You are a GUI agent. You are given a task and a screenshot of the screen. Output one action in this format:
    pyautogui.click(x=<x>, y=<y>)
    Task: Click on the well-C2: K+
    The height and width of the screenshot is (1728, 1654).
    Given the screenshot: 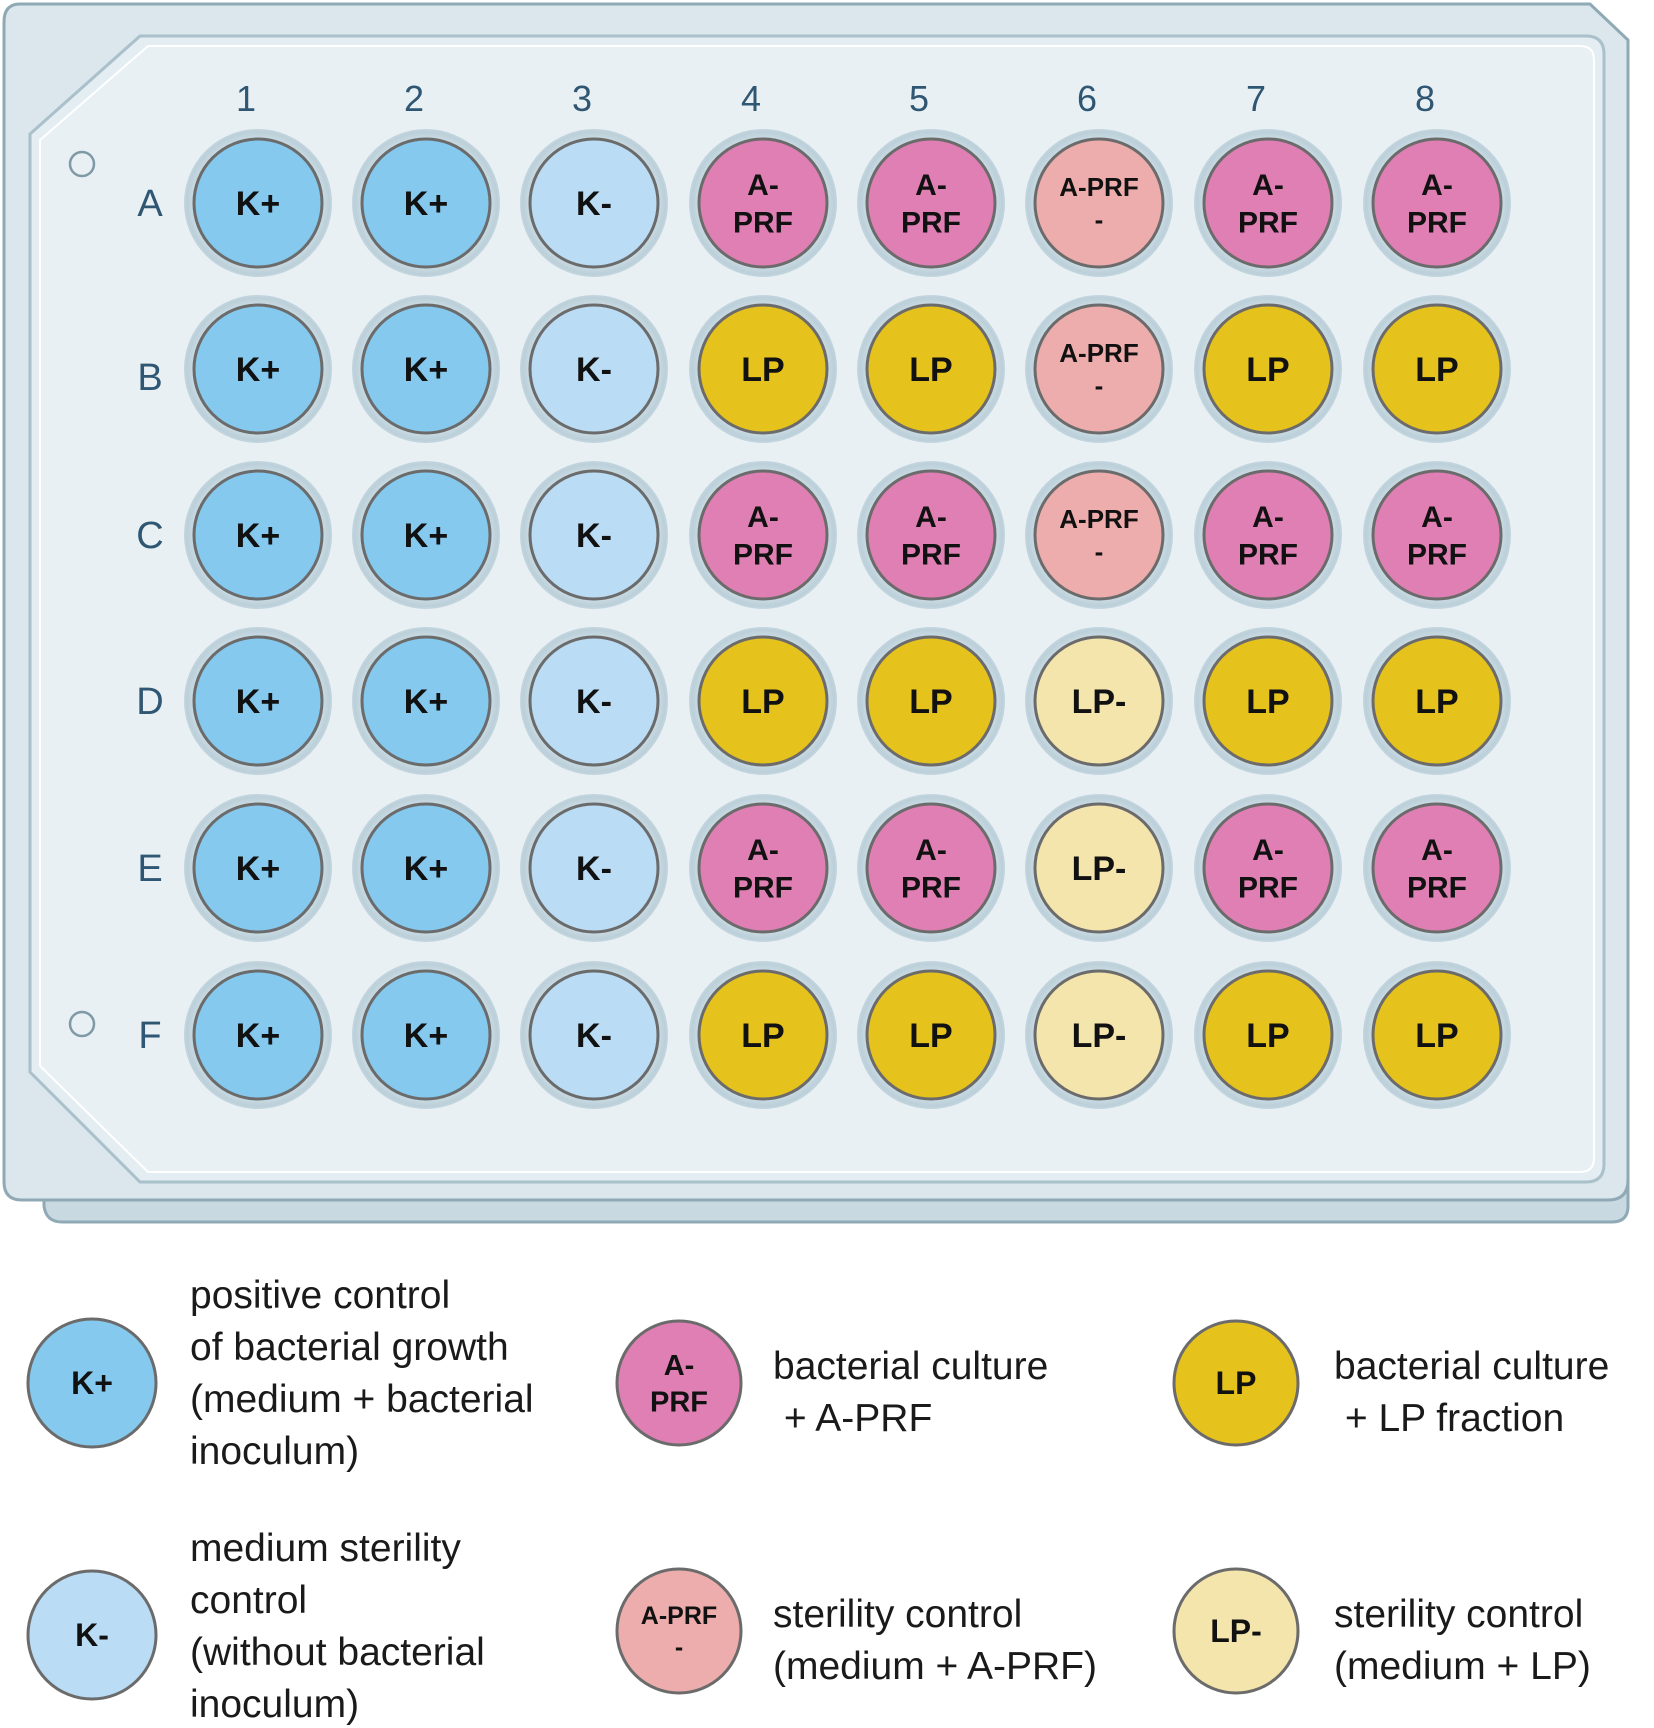 What is the action you would take?
    pyautogui.click(x=426, y=535)
    